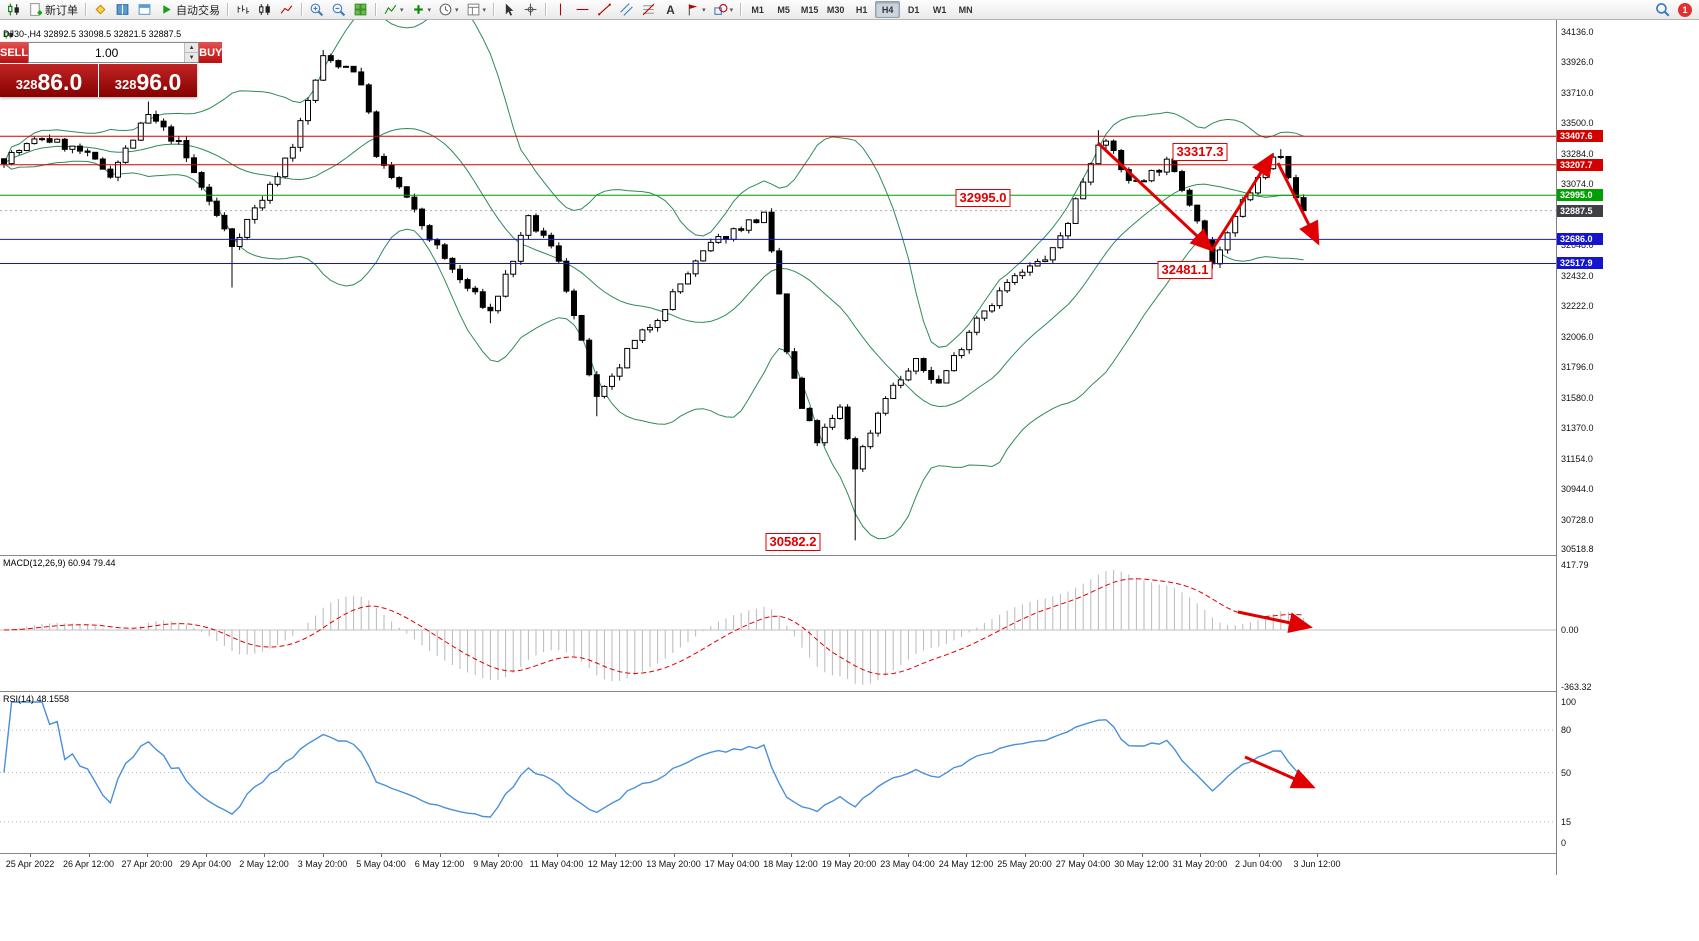  I want to click on time-axis-label: 29 Apr 04:00, so click(205, 864).